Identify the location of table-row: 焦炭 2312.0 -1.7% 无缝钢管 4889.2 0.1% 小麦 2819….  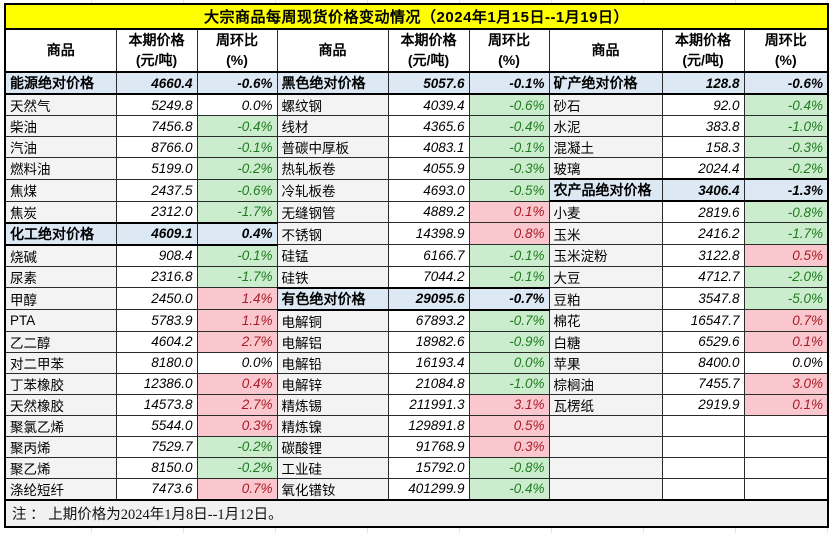
(416, 212).